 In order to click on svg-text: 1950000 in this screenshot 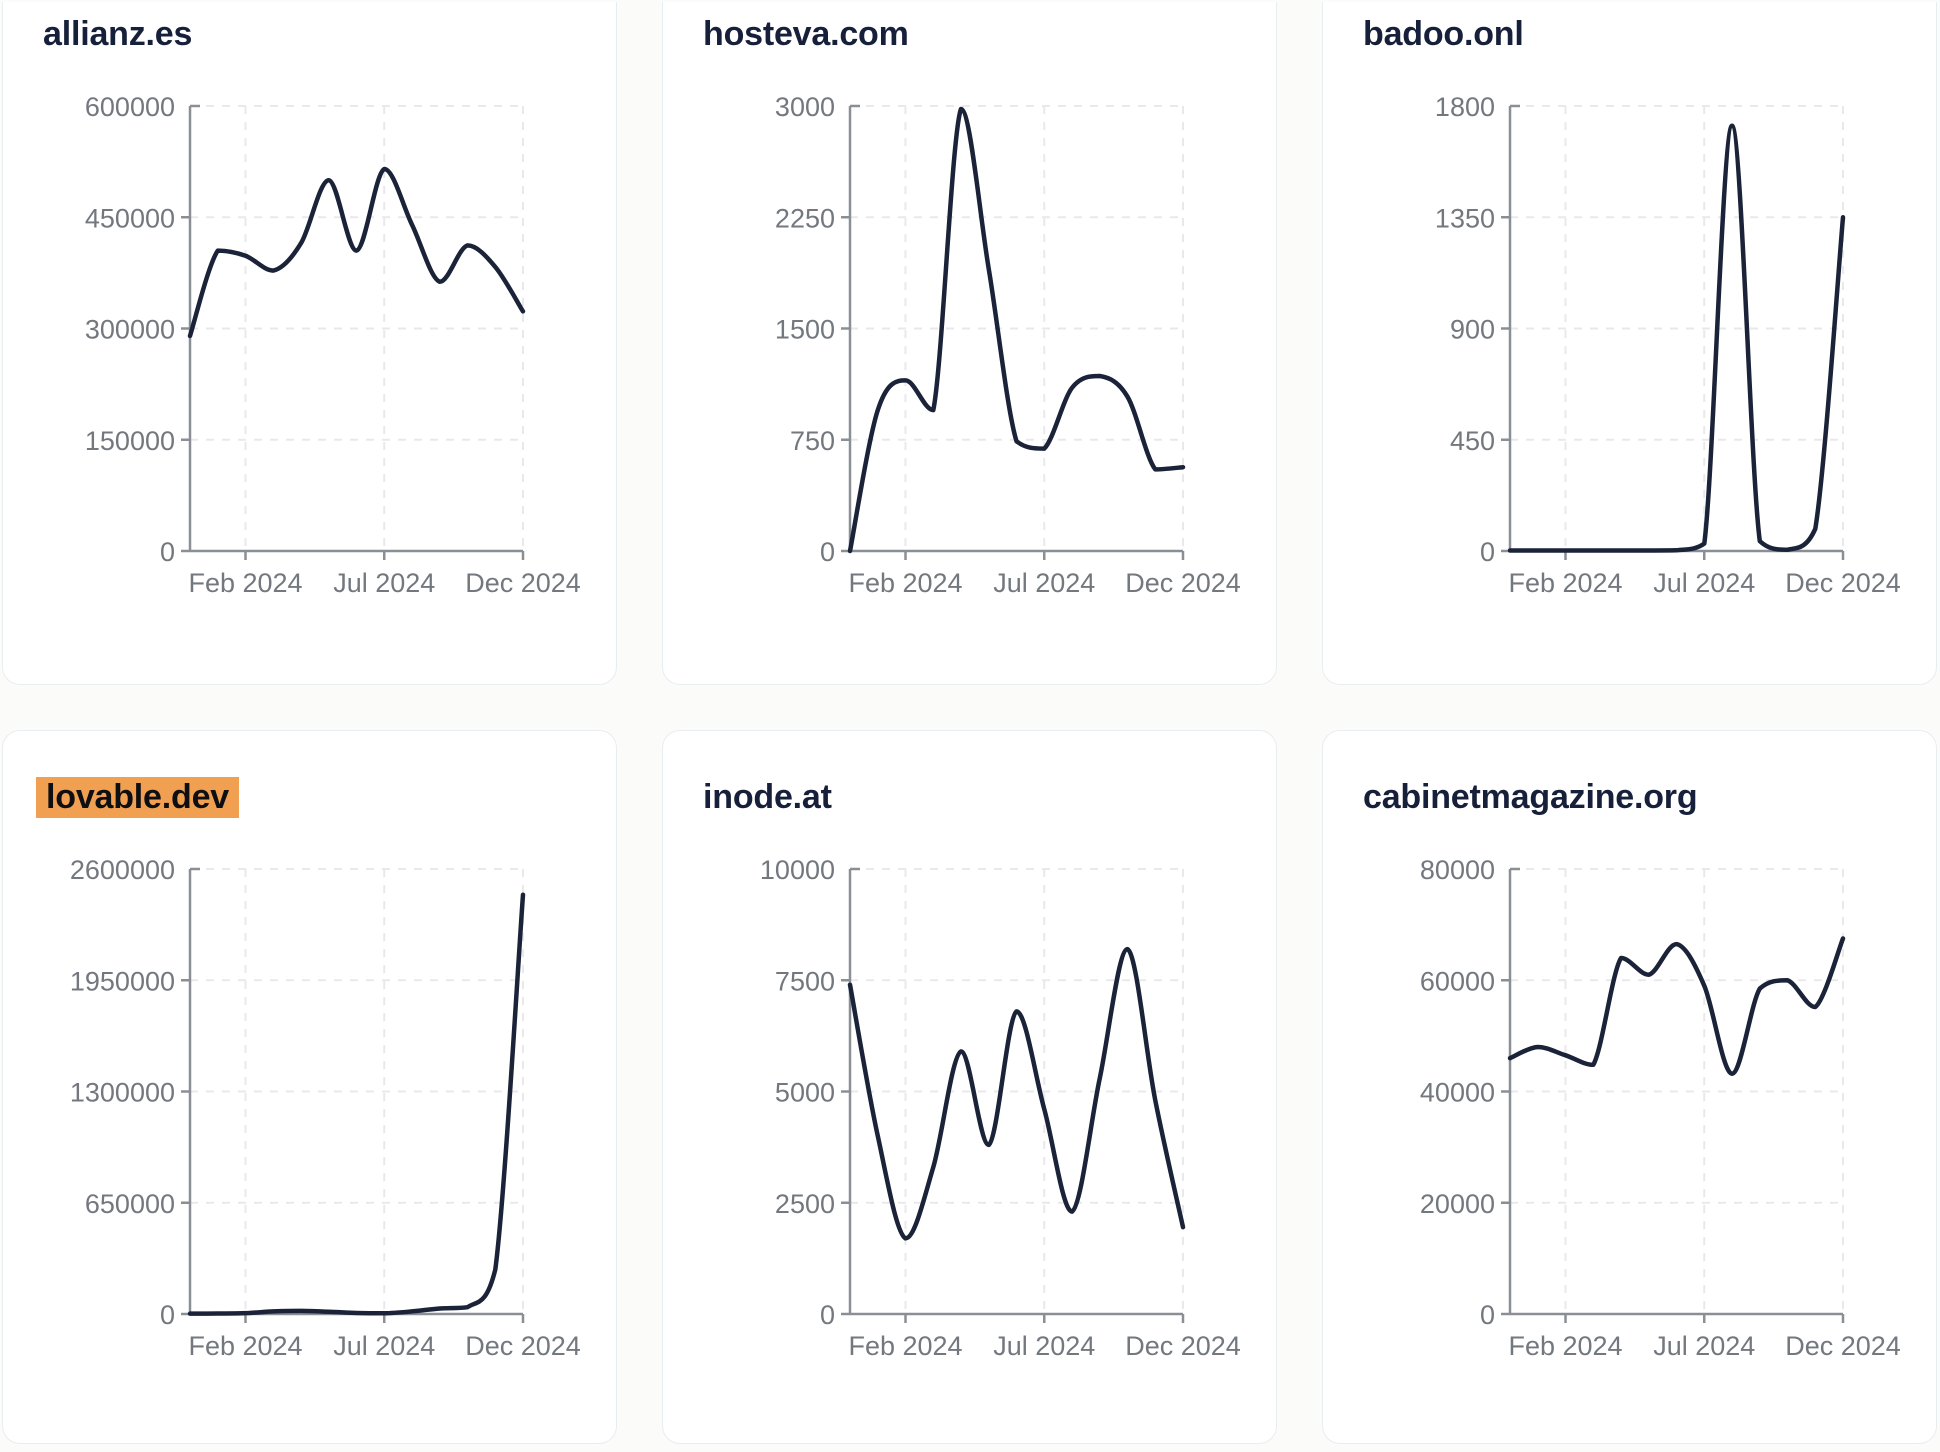, I will do `click(122, 981)`.